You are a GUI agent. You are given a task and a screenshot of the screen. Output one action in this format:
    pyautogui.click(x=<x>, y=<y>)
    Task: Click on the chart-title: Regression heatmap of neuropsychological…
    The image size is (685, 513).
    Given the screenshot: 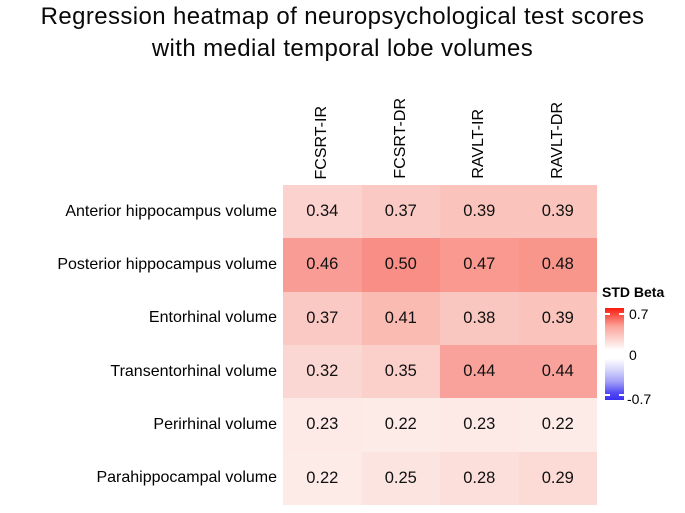 What is the action you would take?
    pyautogui.click(x=342, y=33)
    